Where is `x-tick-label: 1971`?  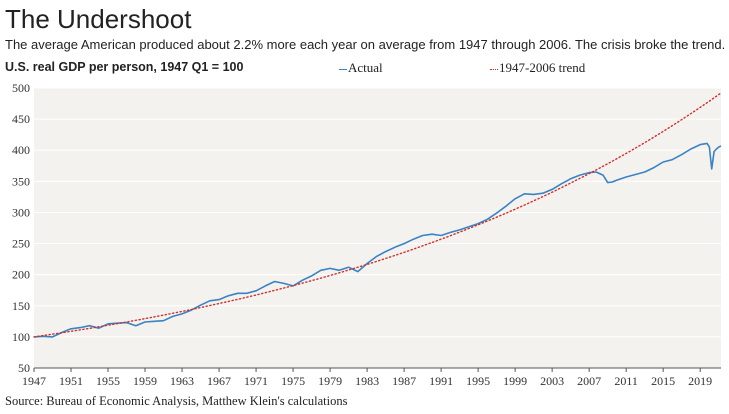
x-tick-label: 1971 is located at coordinates (256, 381).